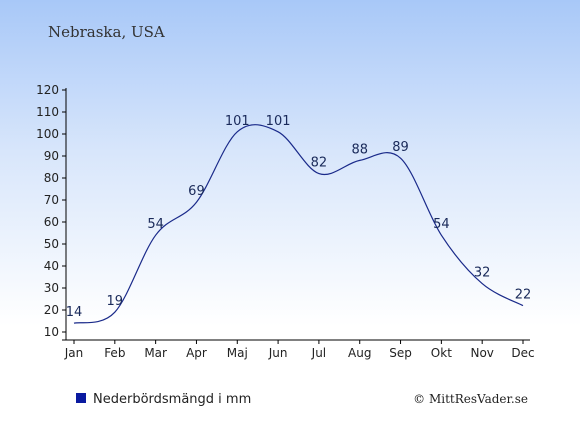 This screenshot has height=435, width=580. Describe the element at coordinates (51, 222) in the screenshot. I see `y-tick-label: 60` at that location.